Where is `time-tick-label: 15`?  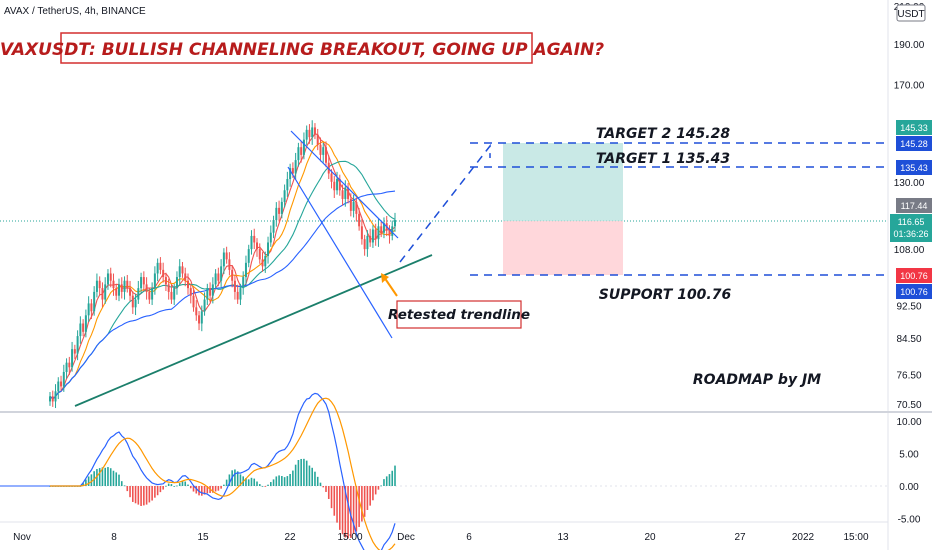 time-tick-label: 15 is located at coordinates (203, 537).